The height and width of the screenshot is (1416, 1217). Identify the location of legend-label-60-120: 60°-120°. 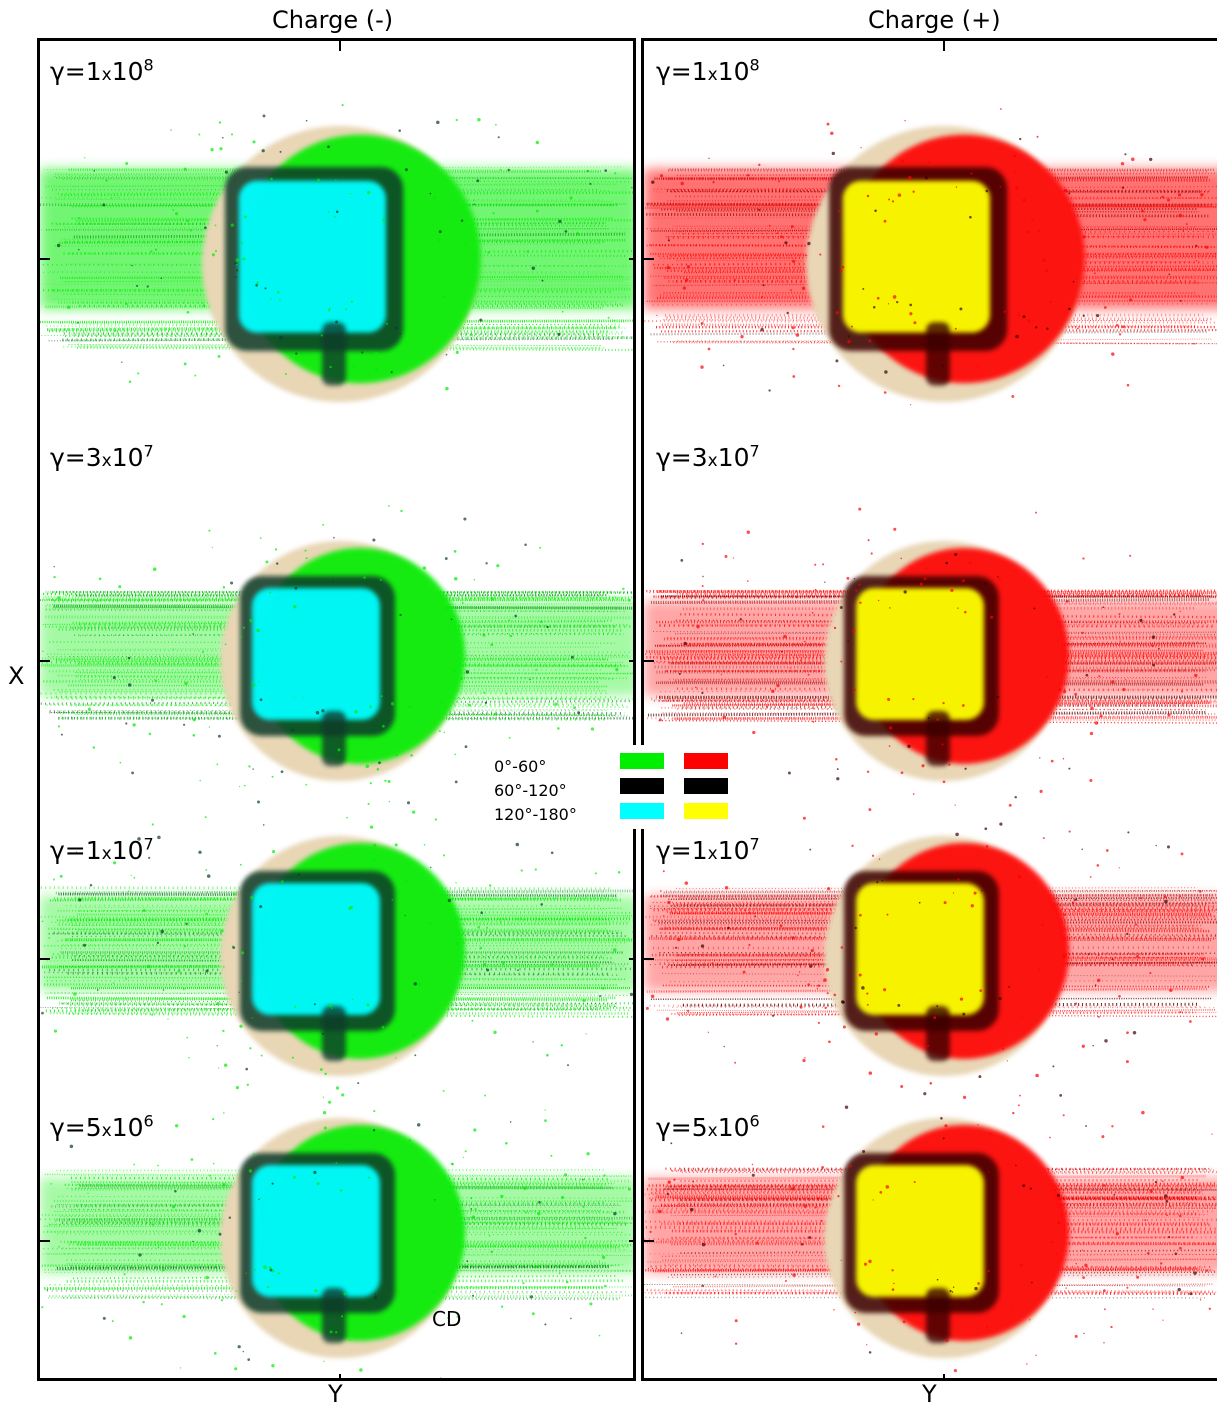
(530, 790).